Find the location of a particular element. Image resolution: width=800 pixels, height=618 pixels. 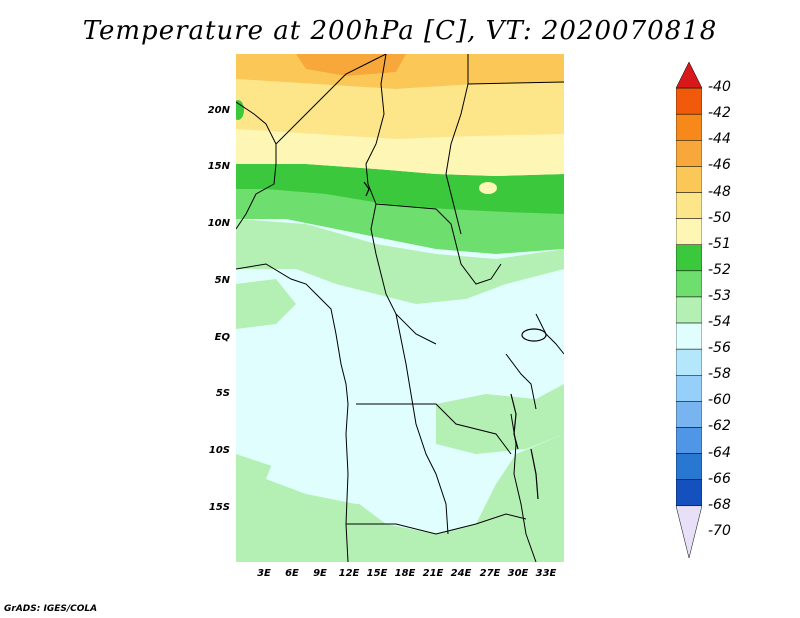

legend-label: -40 is located at coordinates (719, 87).